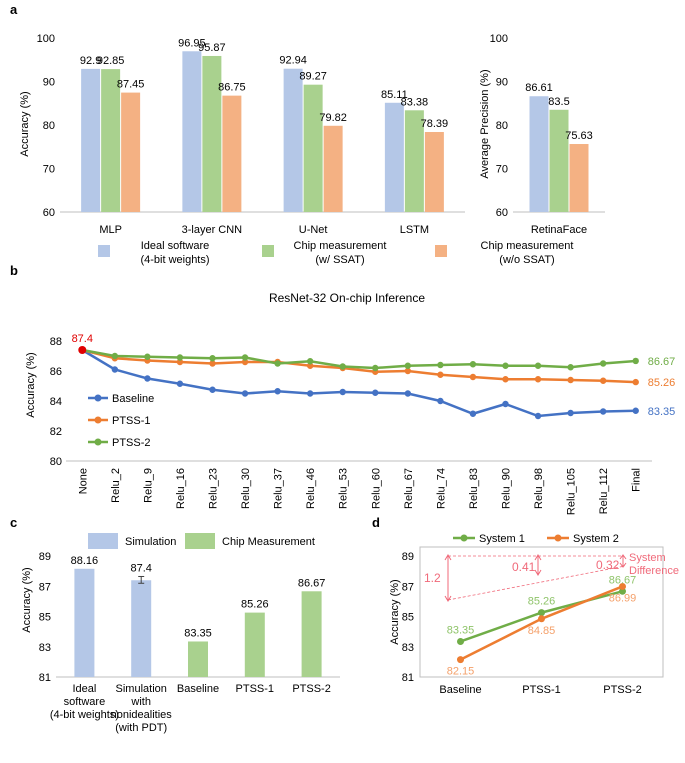 This screenshot has height=763, width=685. Describe the element at coordinates (98, 420) in the screenshot. I see `b-legend-ptss1-marker` at that location.